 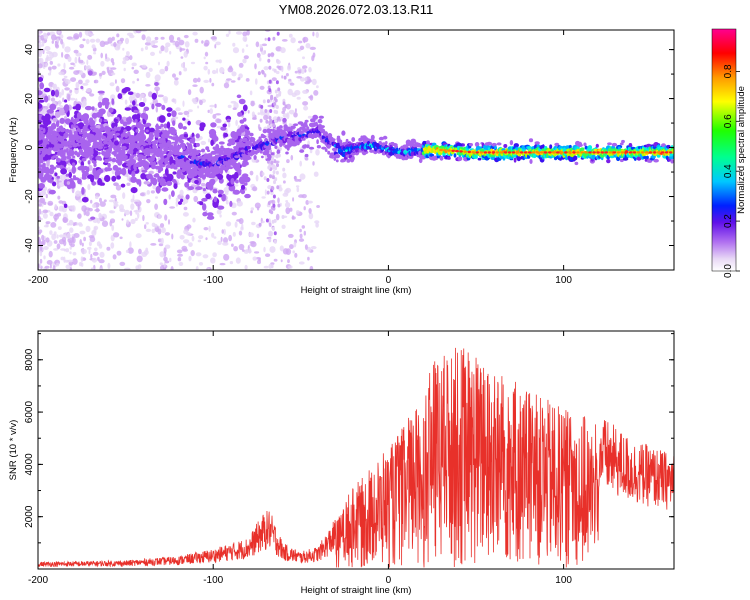 What do you see at coordinates (29, 147) in the screenshot?
I see `spectrogram-ytick-label: 0` at bounding box center [29, 147].